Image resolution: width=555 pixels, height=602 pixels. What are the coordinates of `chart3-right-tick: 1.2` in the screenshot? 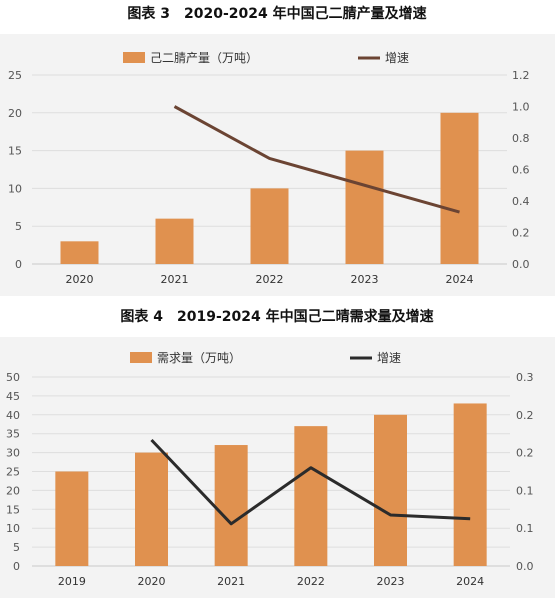 It's located at (521, 75).